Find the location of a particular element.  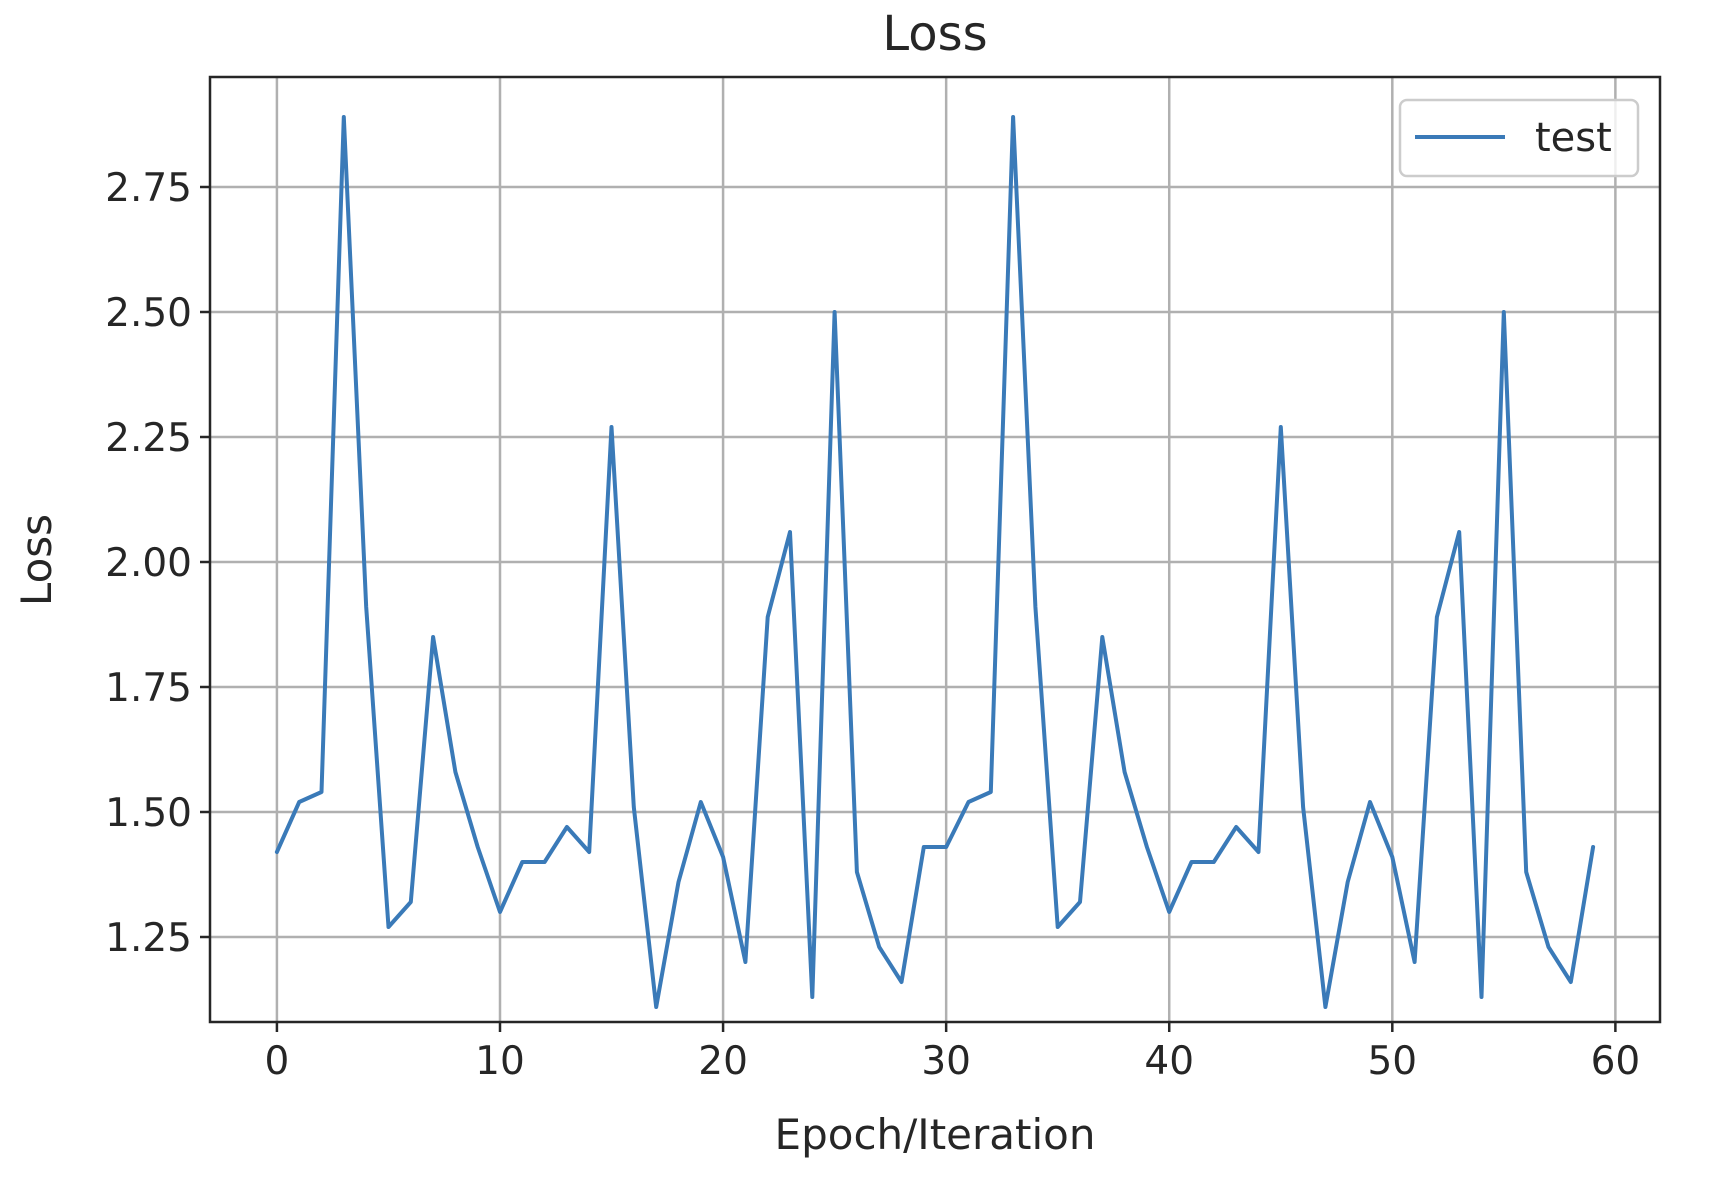

chart-title: Loss is located at coordinates (934, 34).